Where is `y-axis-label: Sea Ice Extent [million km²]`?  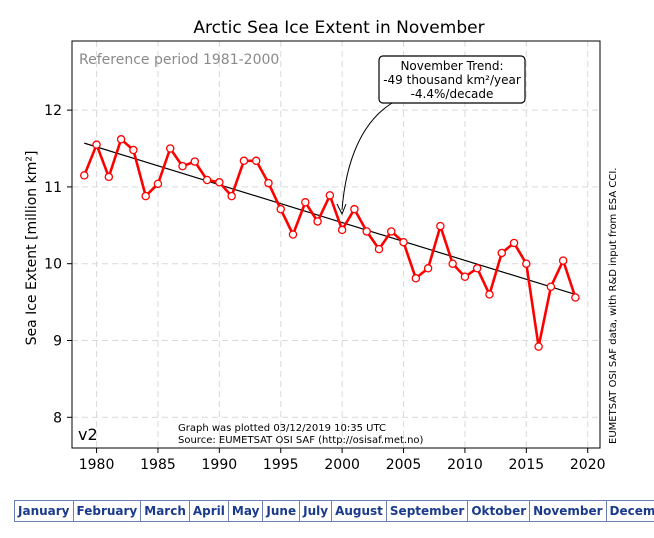
y-axis-label: Sea Ice Extent [million km²] is located at coordinates (32, 248).